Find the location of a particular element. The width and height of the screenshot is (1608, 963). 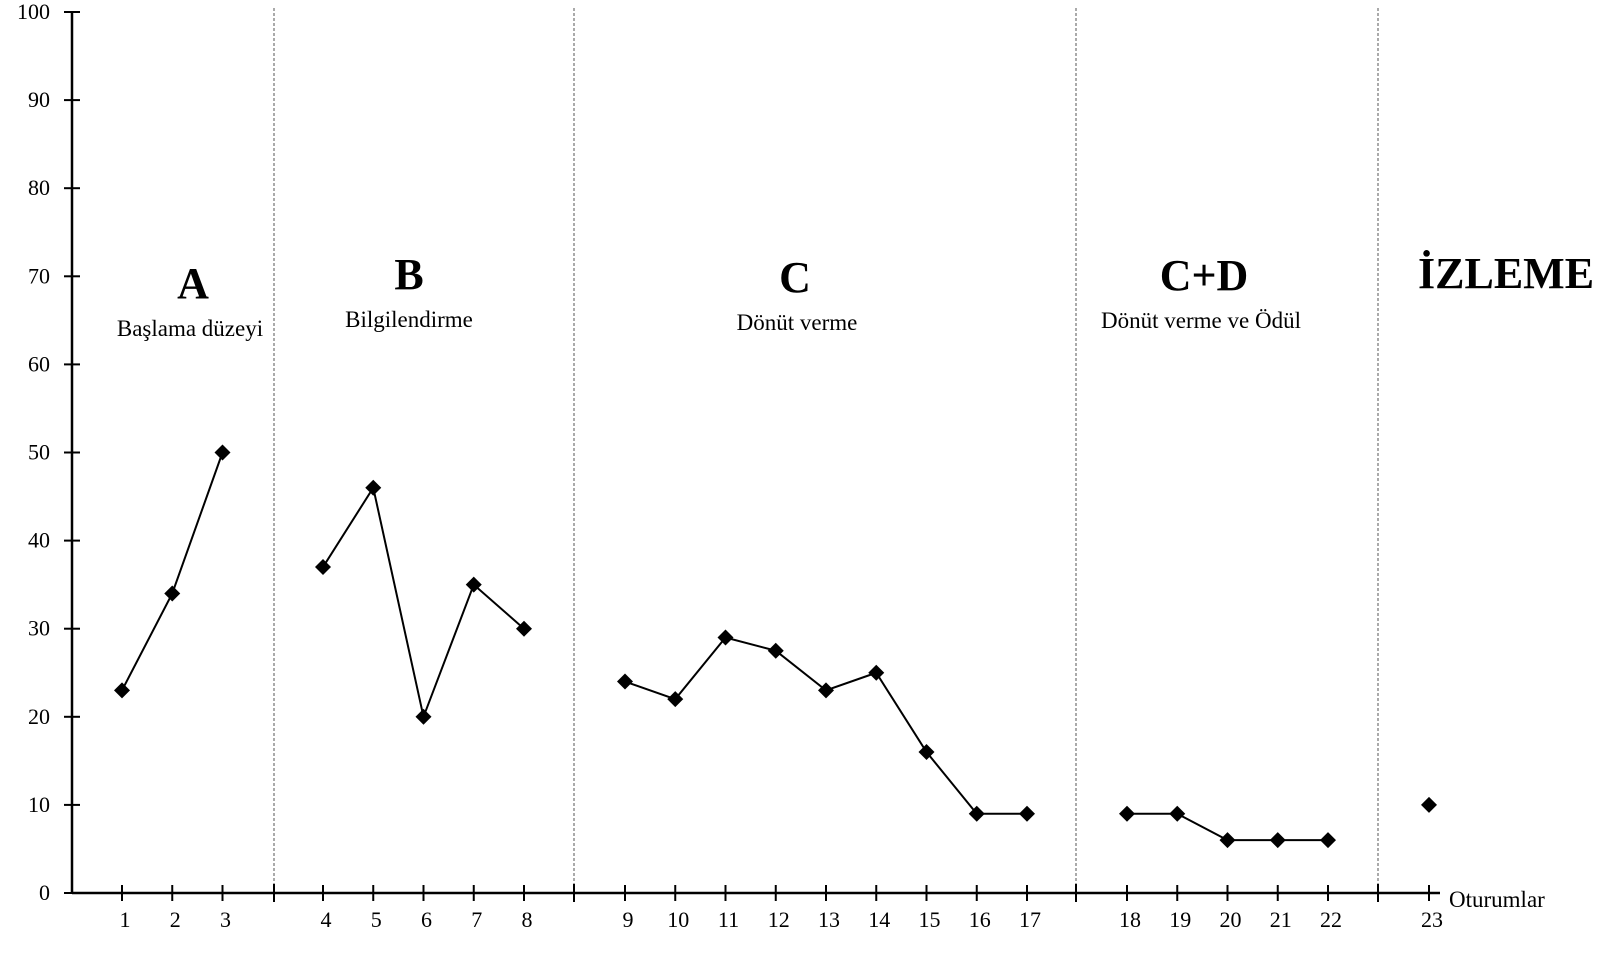

y-tick-label: 70 is located at coordinates (39, 275).